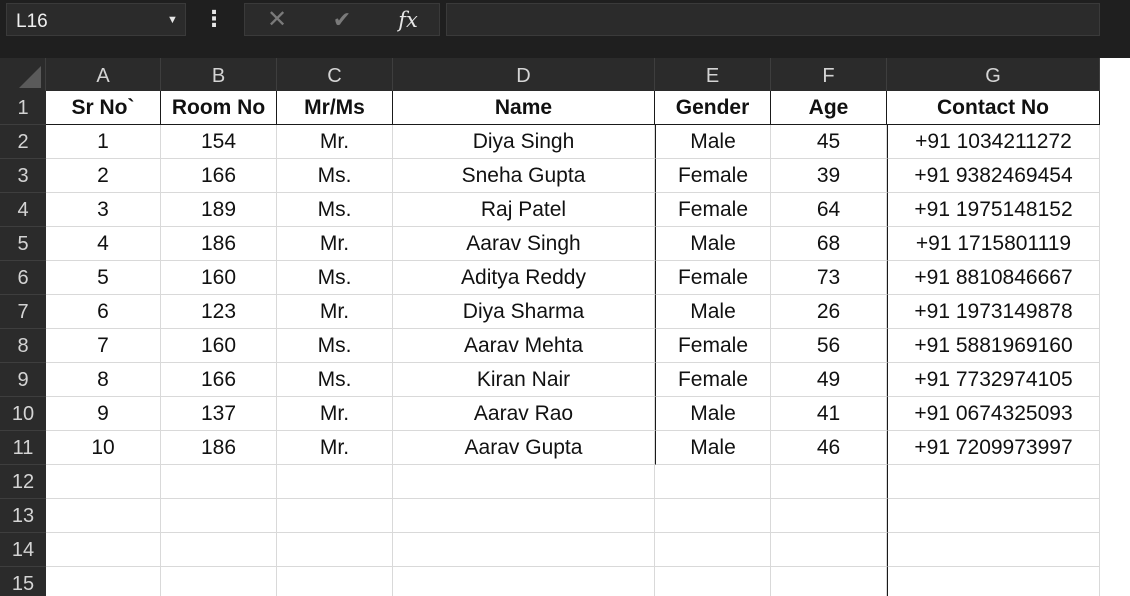 The image size is (1130, 596). What do you see at coordinates (103, 176) in the screenshot?
I see `table-cell: 2` at bounding box center [103, 176].